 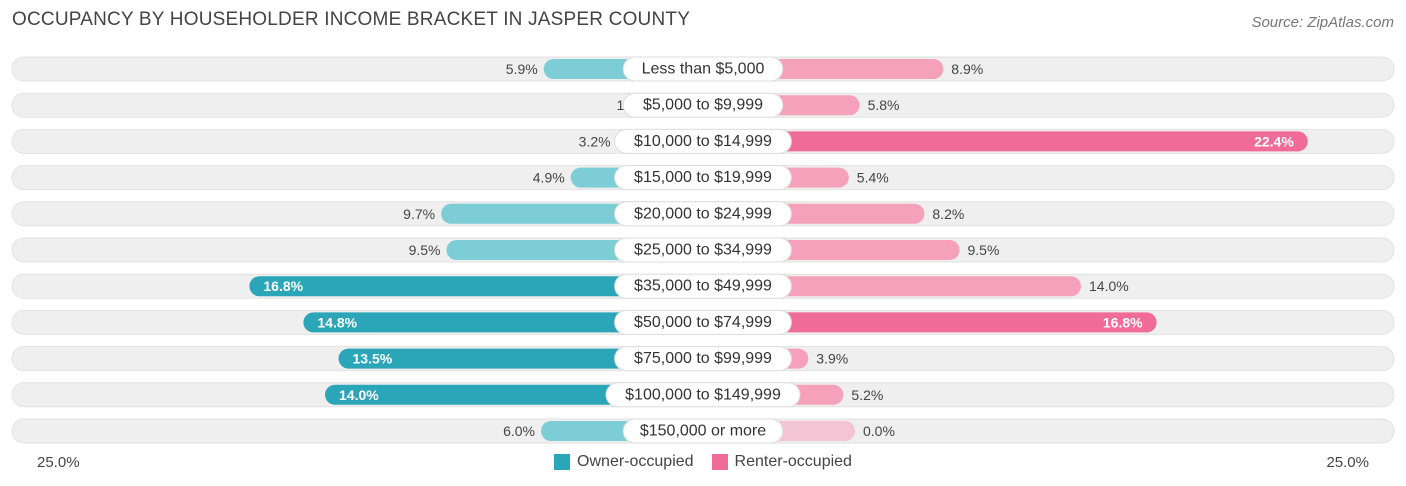 What do you see at coordinates (1274, 141) in the screenshot?
I see `renter-value-label: 22.4%` at bounding box center [1274, 141].